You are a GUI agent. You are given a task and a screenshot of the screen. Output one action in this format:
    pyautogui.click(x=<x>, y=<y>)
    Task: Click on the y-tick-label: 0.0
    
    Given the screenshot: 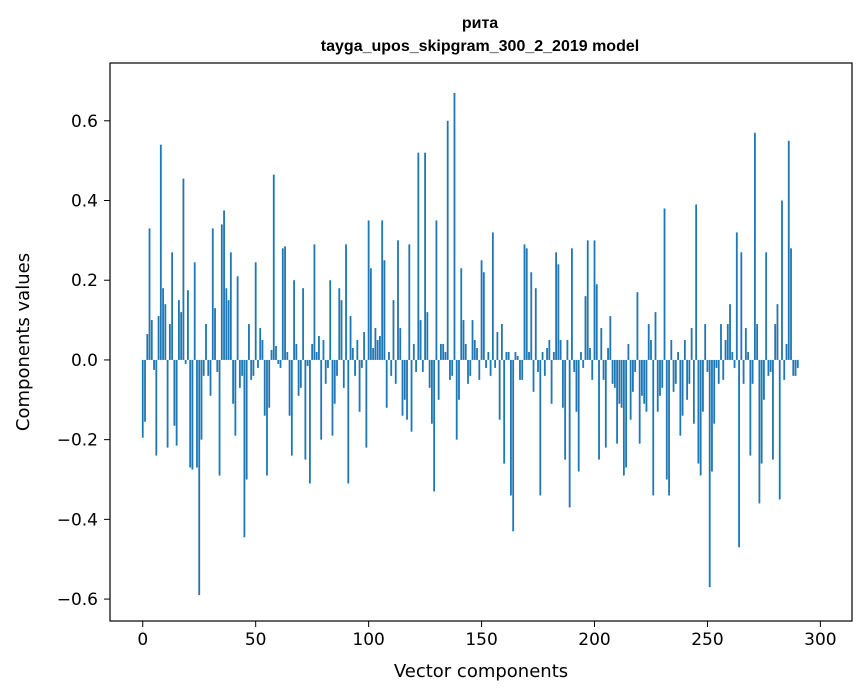 What is the action you would take?
    pyautogui.click(x=84, y=361)
    